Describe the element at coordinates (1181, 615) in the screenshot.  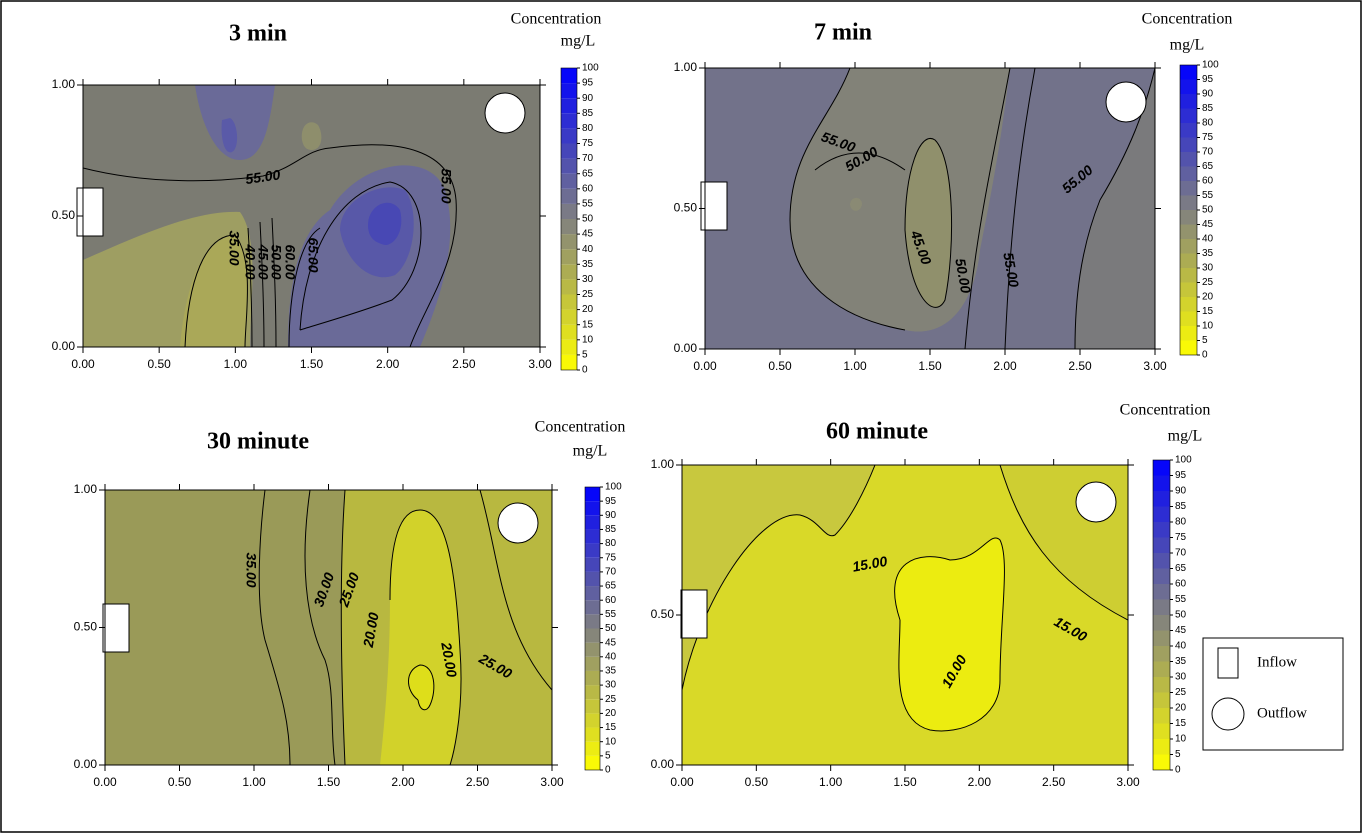
I see `colorbar-tick-label: 50` at that location.